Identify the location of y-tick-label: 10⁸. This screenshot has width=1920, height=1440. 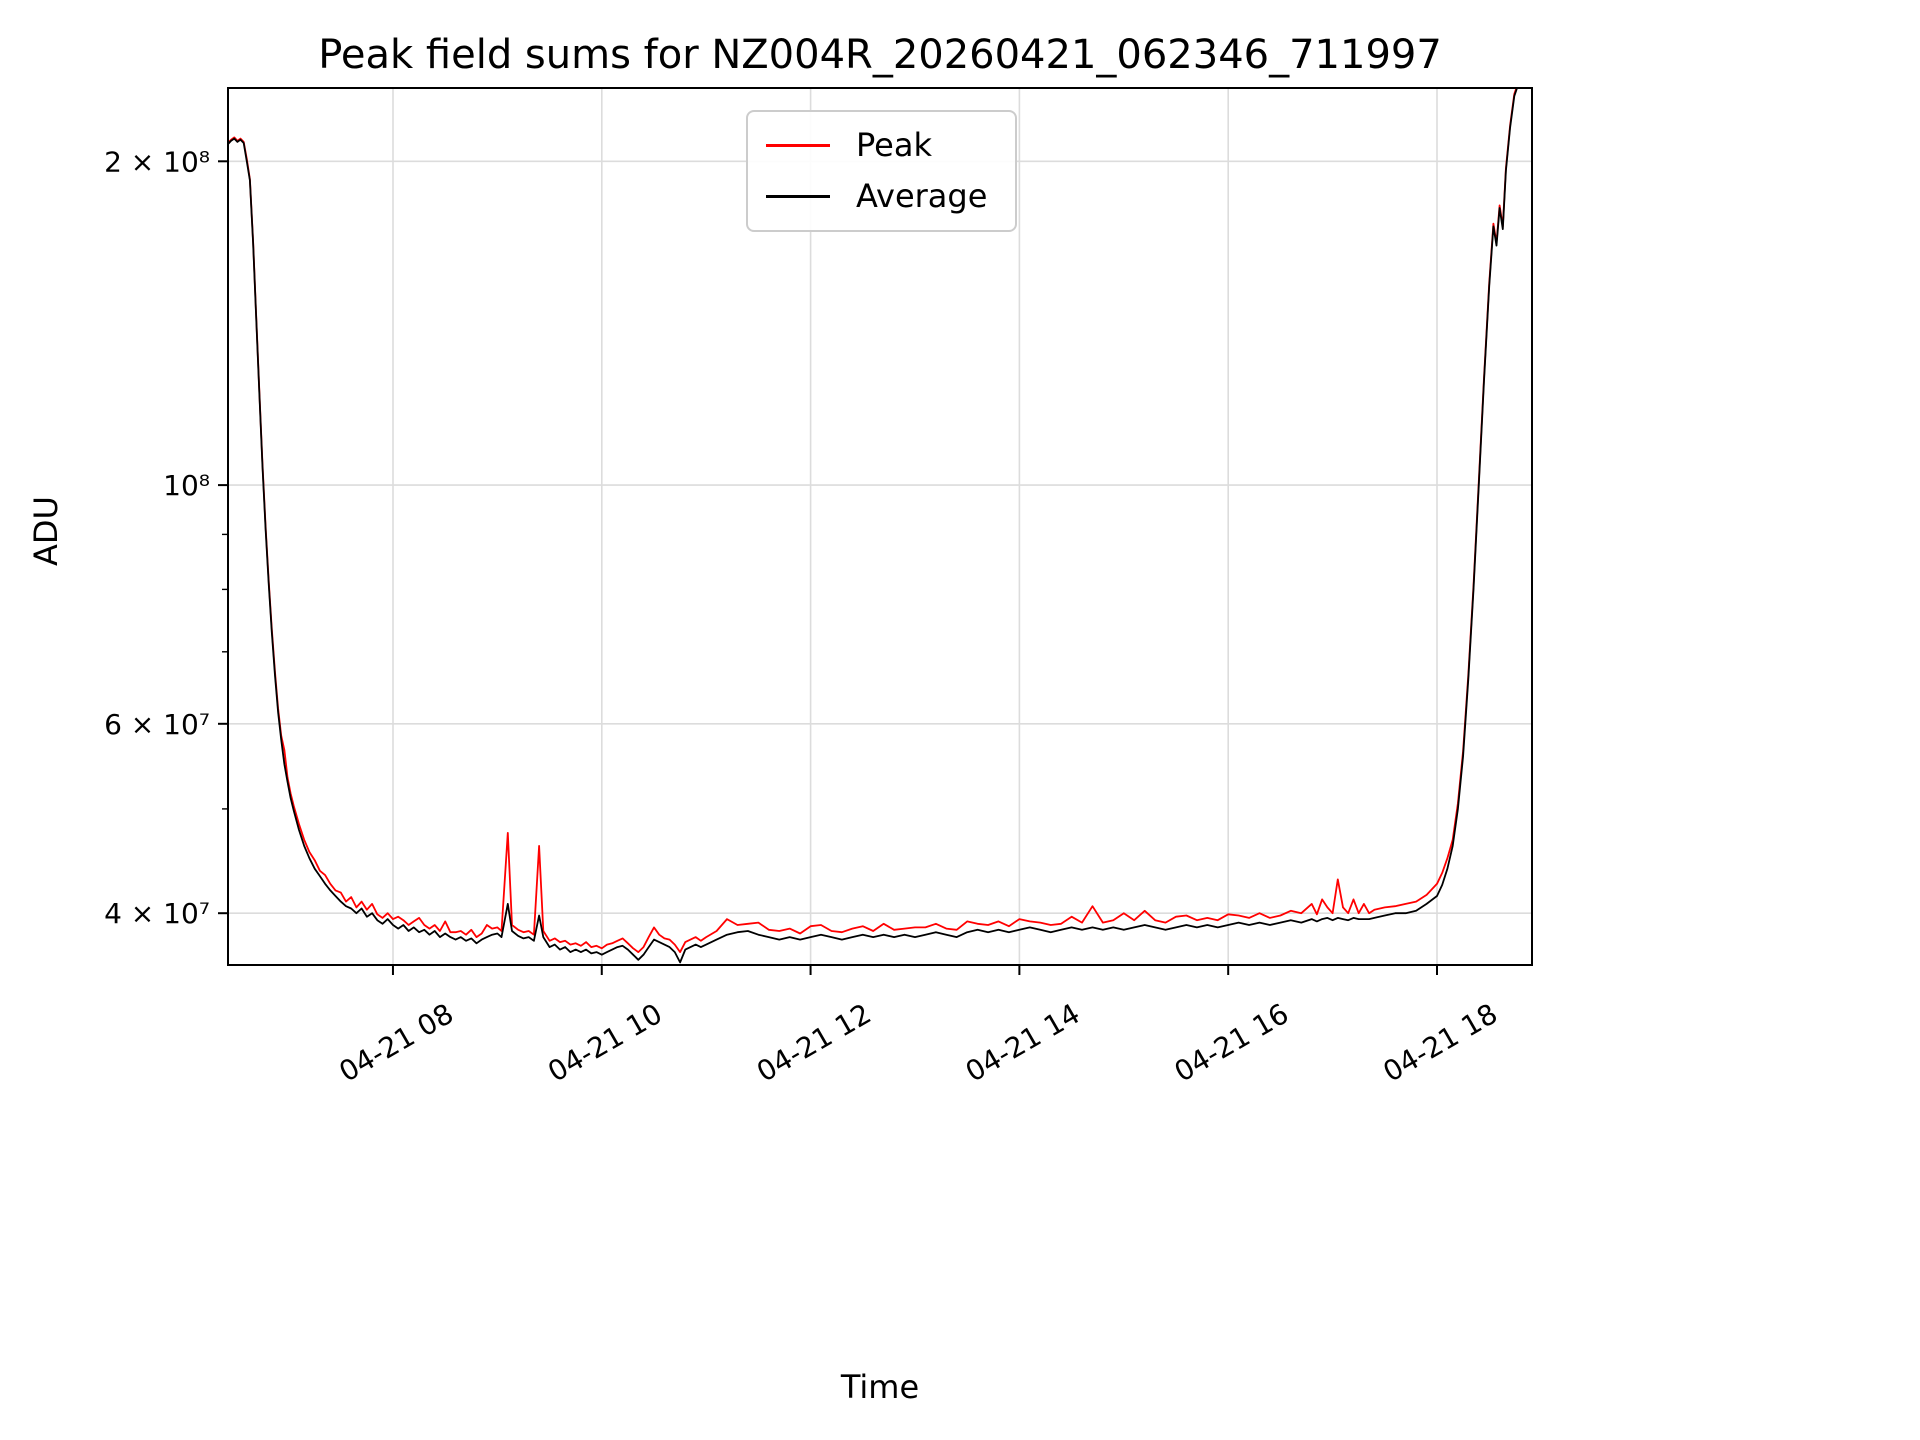
(186, 485).